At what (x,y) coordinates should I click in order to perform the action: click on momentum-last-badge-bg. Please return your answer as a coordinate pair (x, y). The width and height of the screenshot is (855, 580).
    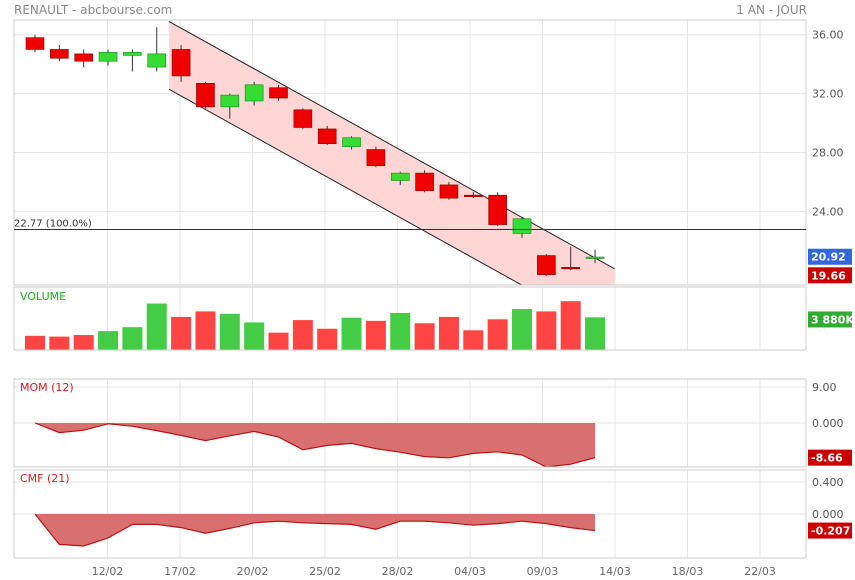
    Looking at the image, I should click on (830, 457).